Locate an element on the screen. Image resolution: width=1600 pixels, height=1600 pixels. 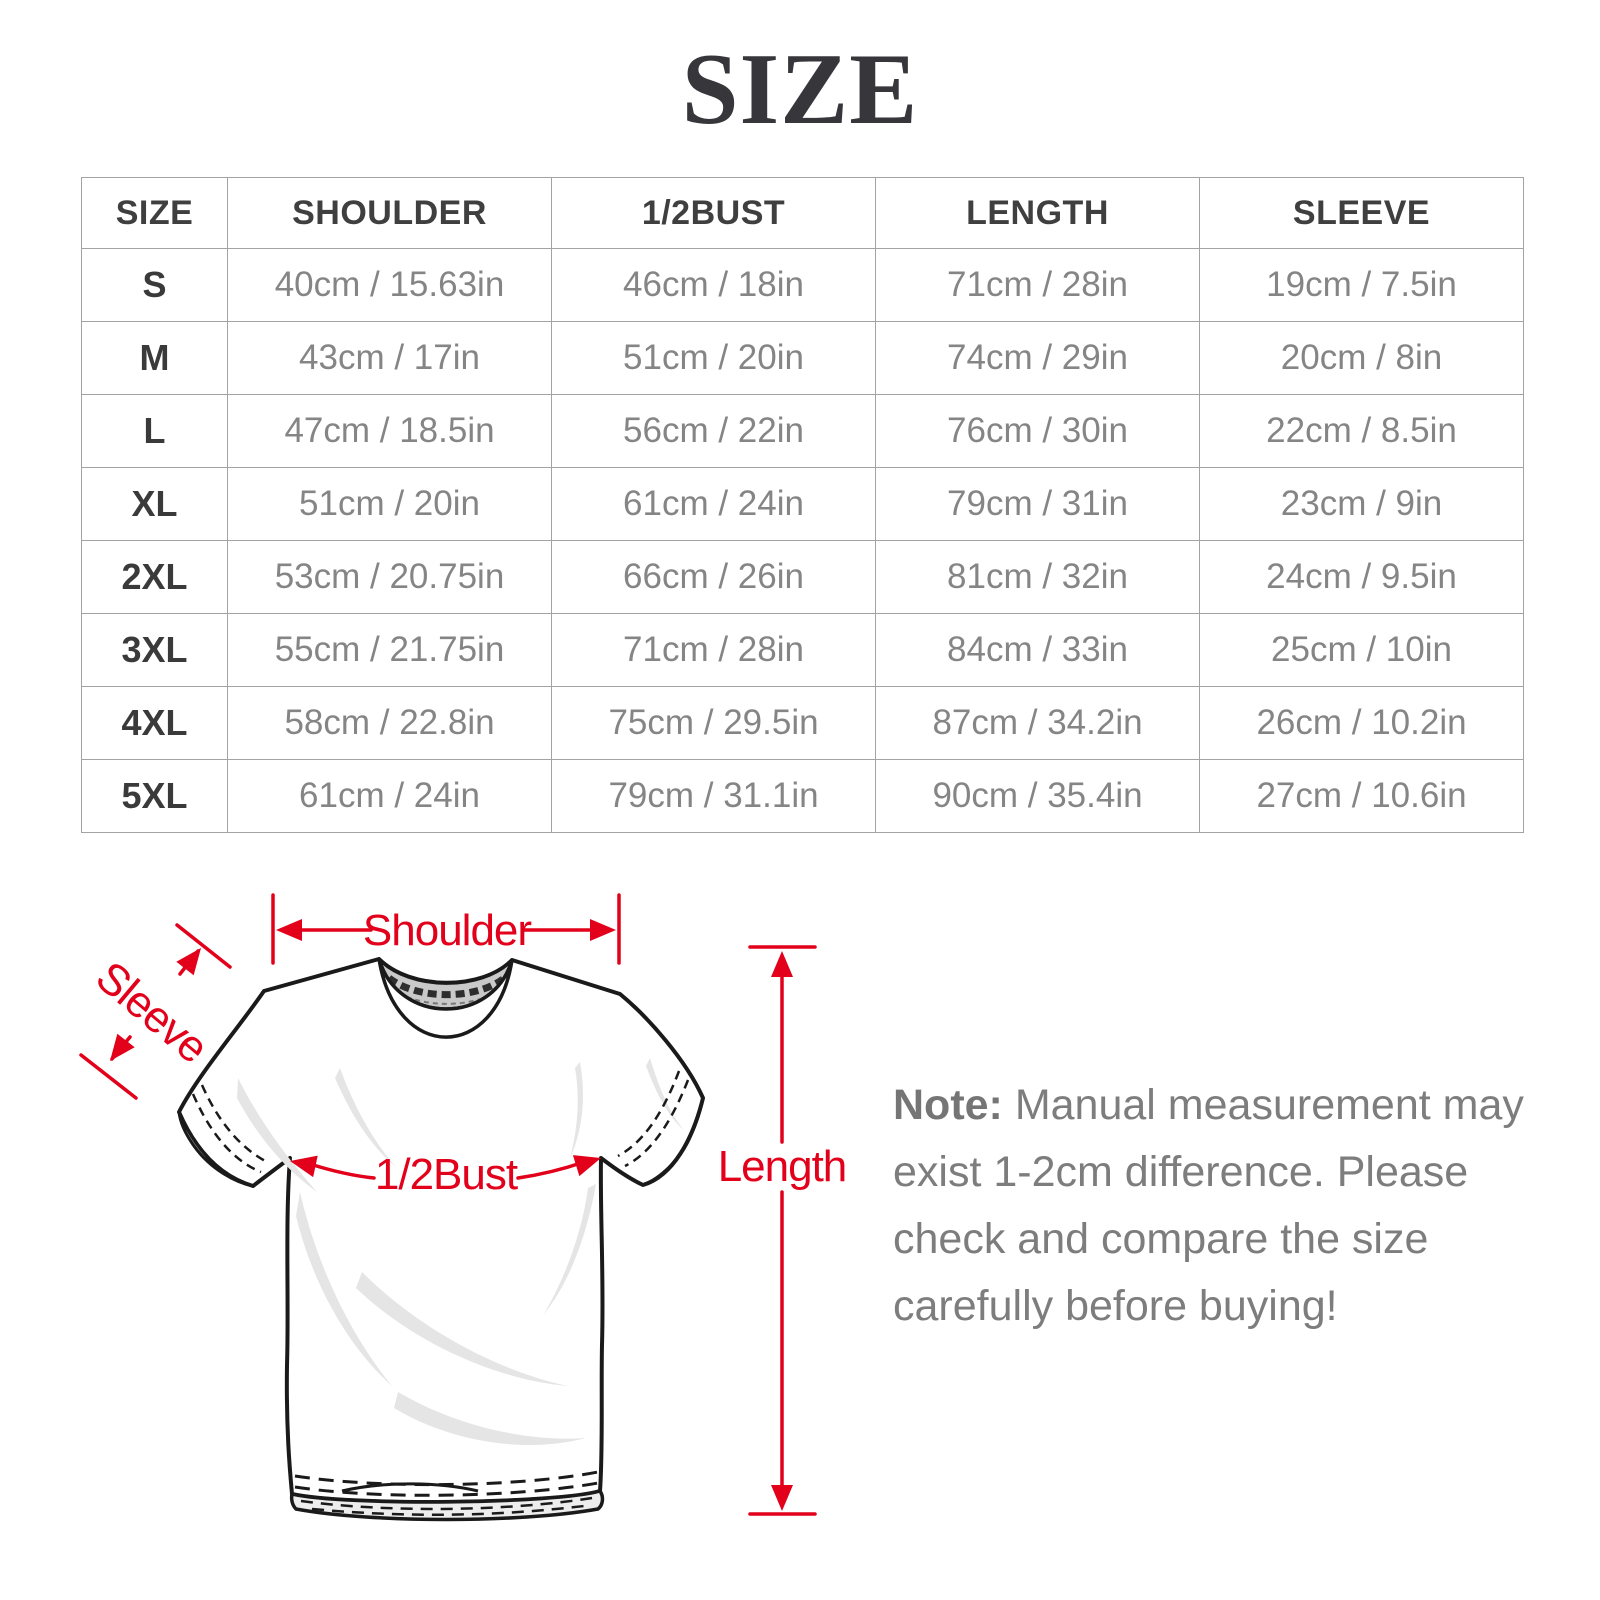
length-label: Length is located at coordinates (782, 1166).